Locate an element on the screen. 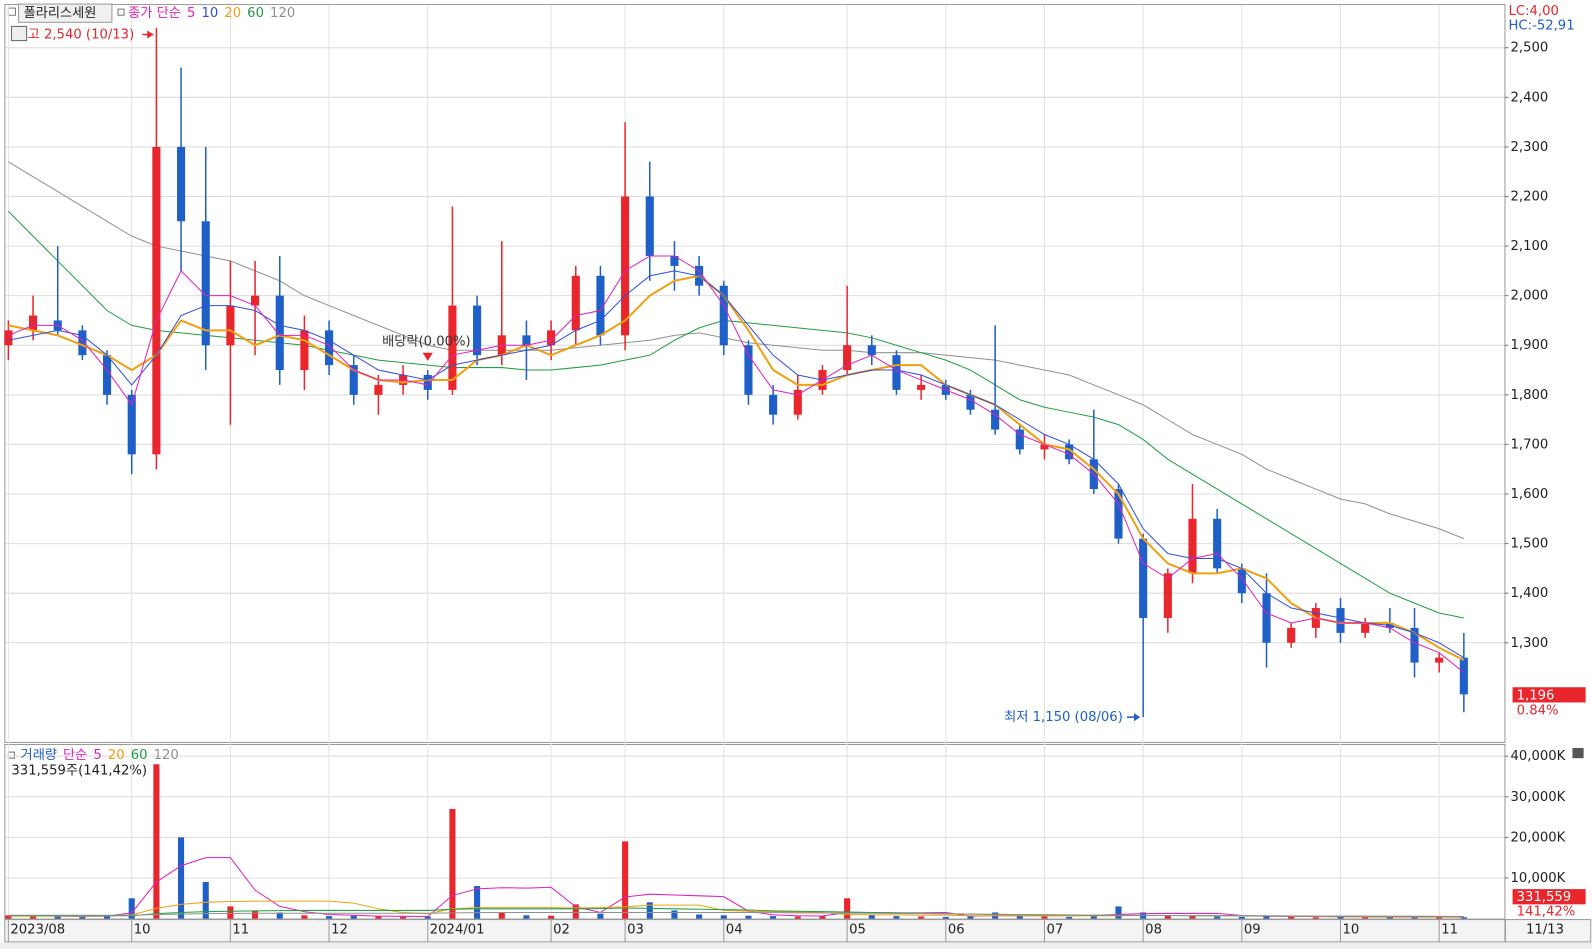 Image resolution: width=1592 pixels, height=949 pixels. x-tick-label: 06 is located at coordinates (956, 930).